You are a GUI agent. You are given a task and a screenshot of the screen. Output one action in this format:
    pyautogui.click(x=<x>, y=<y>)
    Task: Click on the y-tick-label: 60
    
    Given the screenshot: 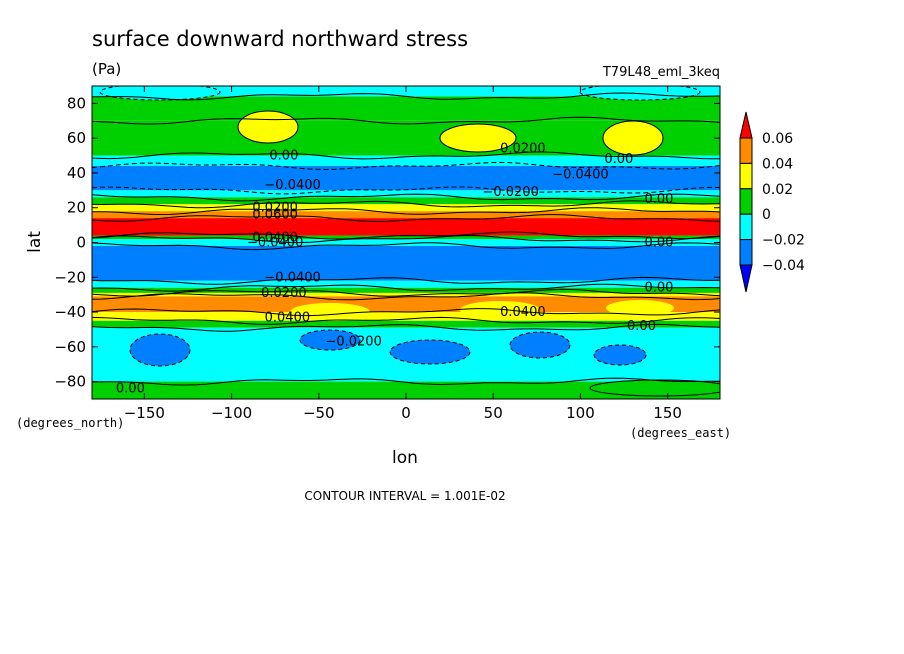 What is the action you would take?
    pyautogui.click(x=76, y=138)
    